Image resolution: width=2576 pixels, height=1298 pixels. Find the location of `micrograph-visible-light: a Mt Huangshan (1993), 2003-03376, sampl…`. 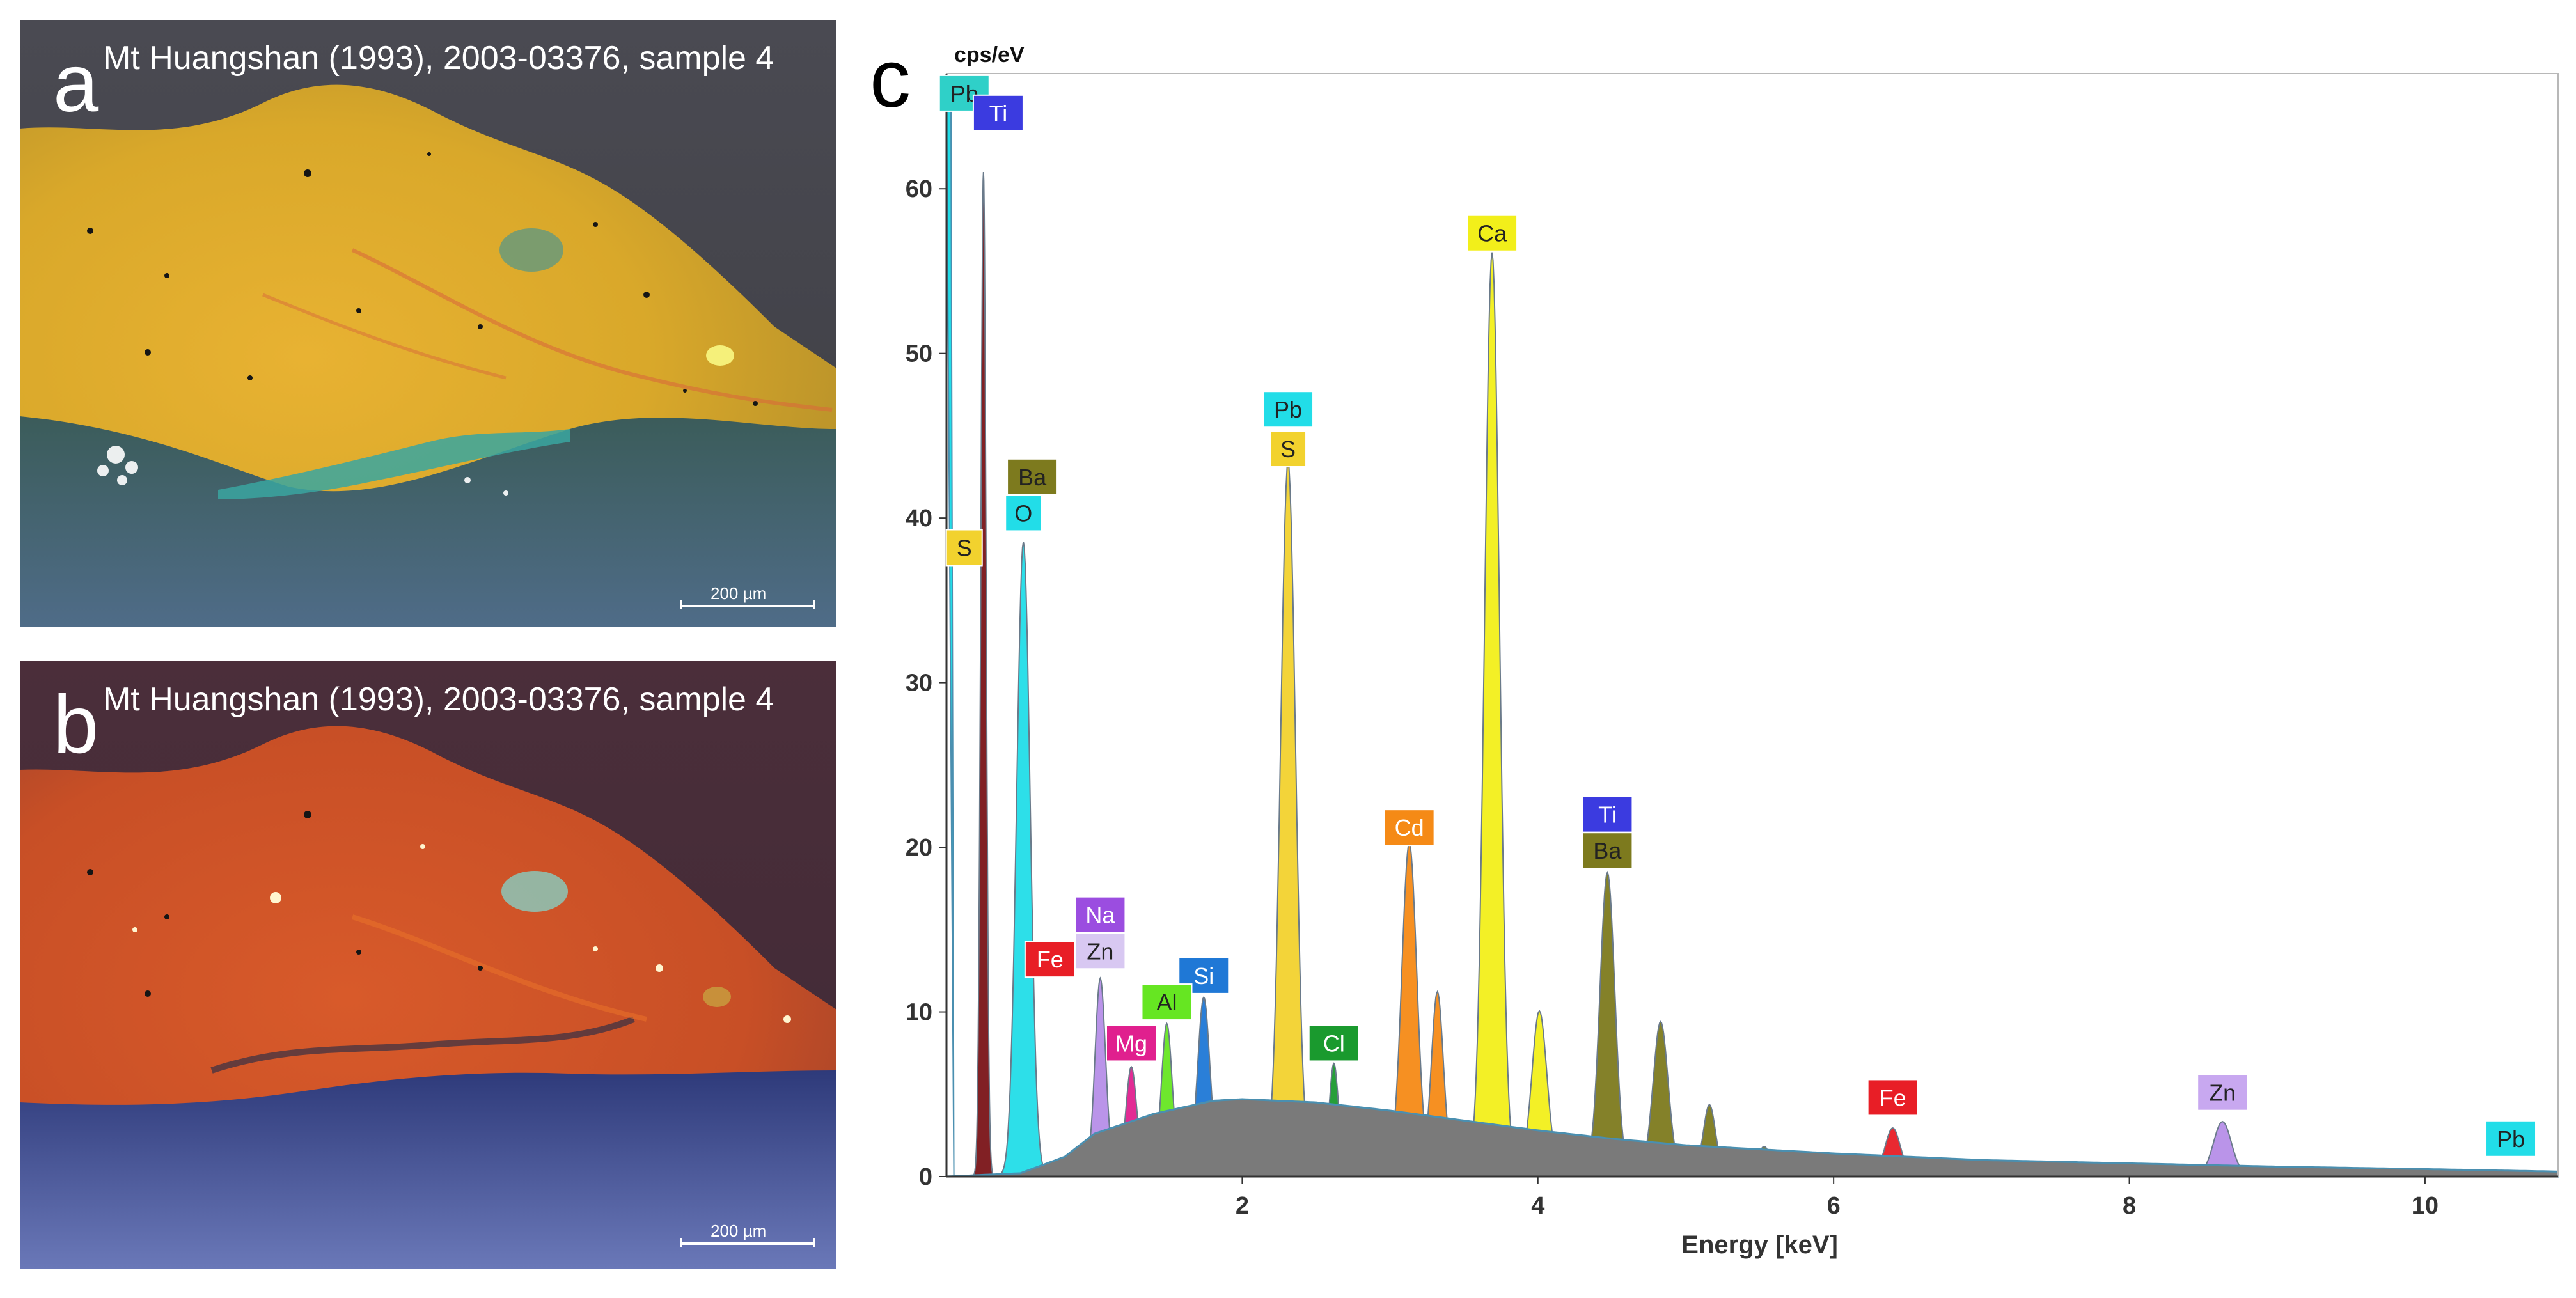

micrograph-visible-light: a Mt Huangshan (1993), 2003-03376, sampl… is located at coordinates (428, 323).